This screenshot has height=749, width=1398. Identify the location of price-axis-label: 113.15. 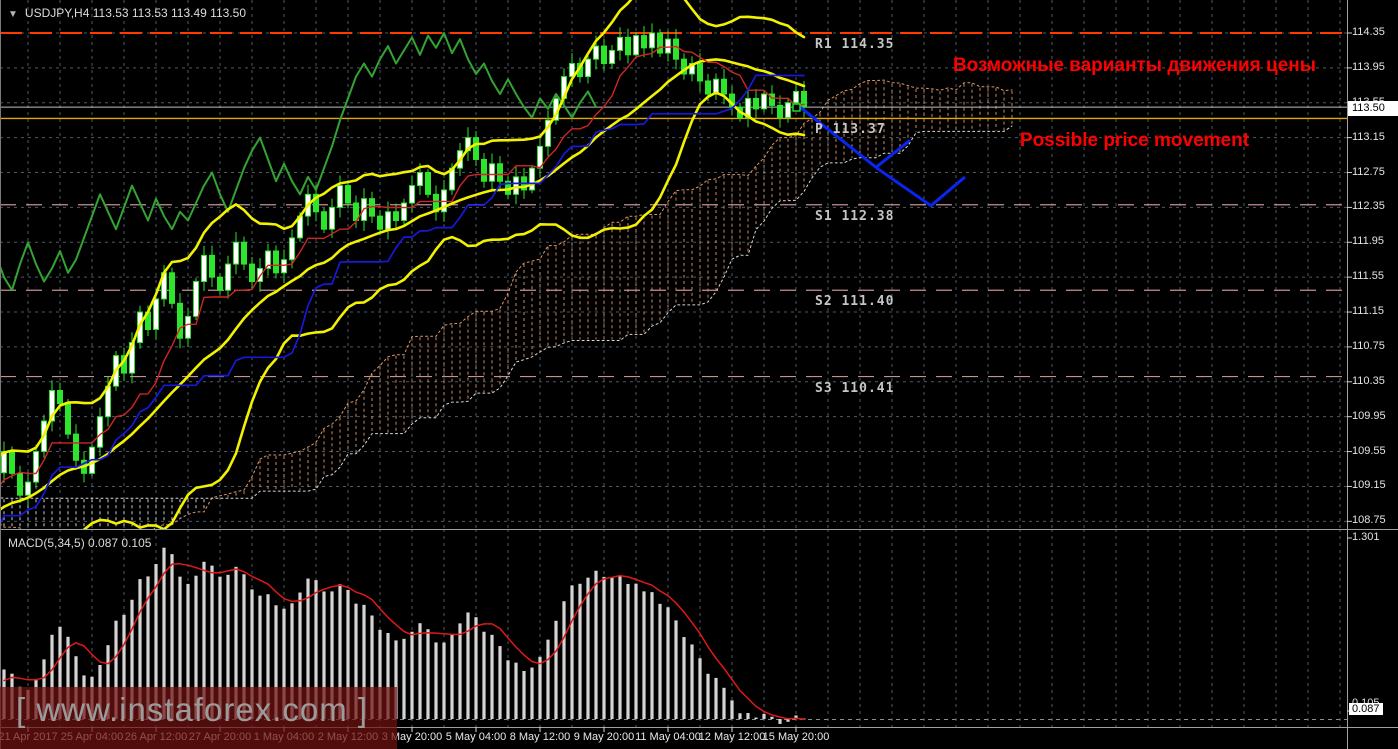
(1368, 136).